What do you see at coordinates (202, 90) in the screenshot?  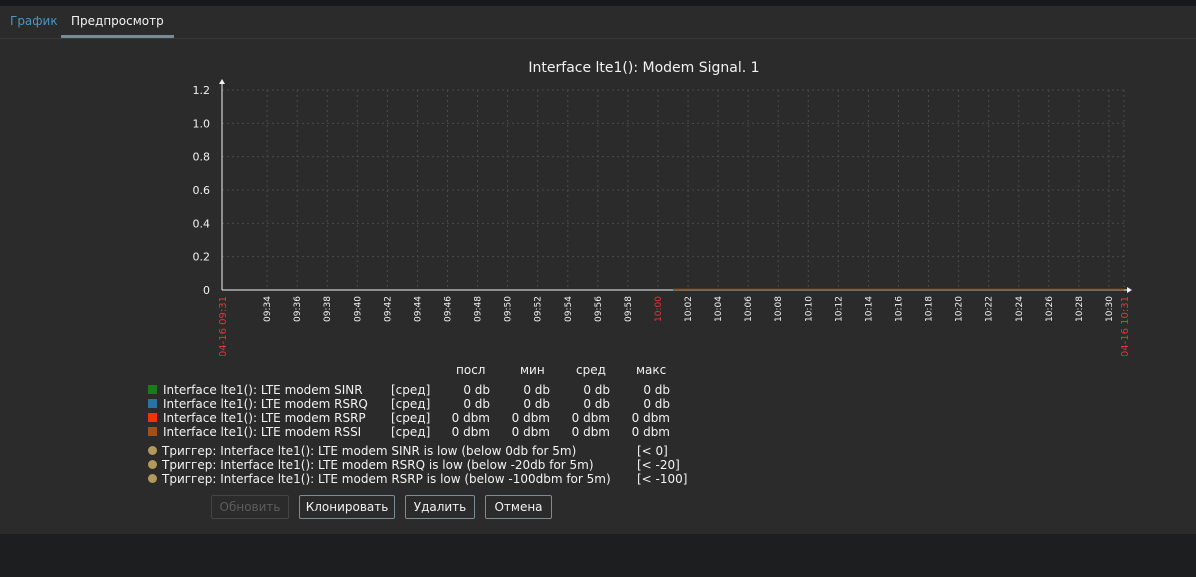 I see `y-tick-label: 1.2` at bounding box center [202, 90].